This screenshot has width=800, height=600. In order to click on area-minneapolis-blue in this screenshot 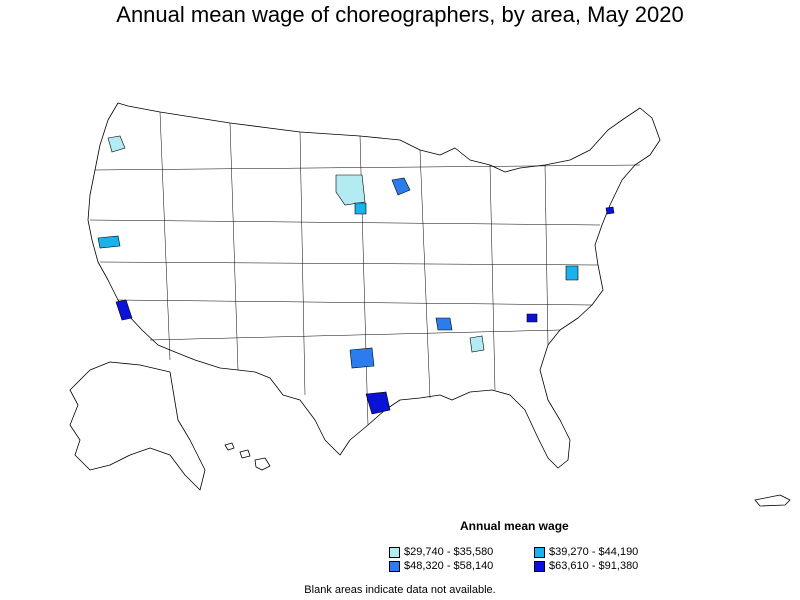, I will do `click(401, 186)`.